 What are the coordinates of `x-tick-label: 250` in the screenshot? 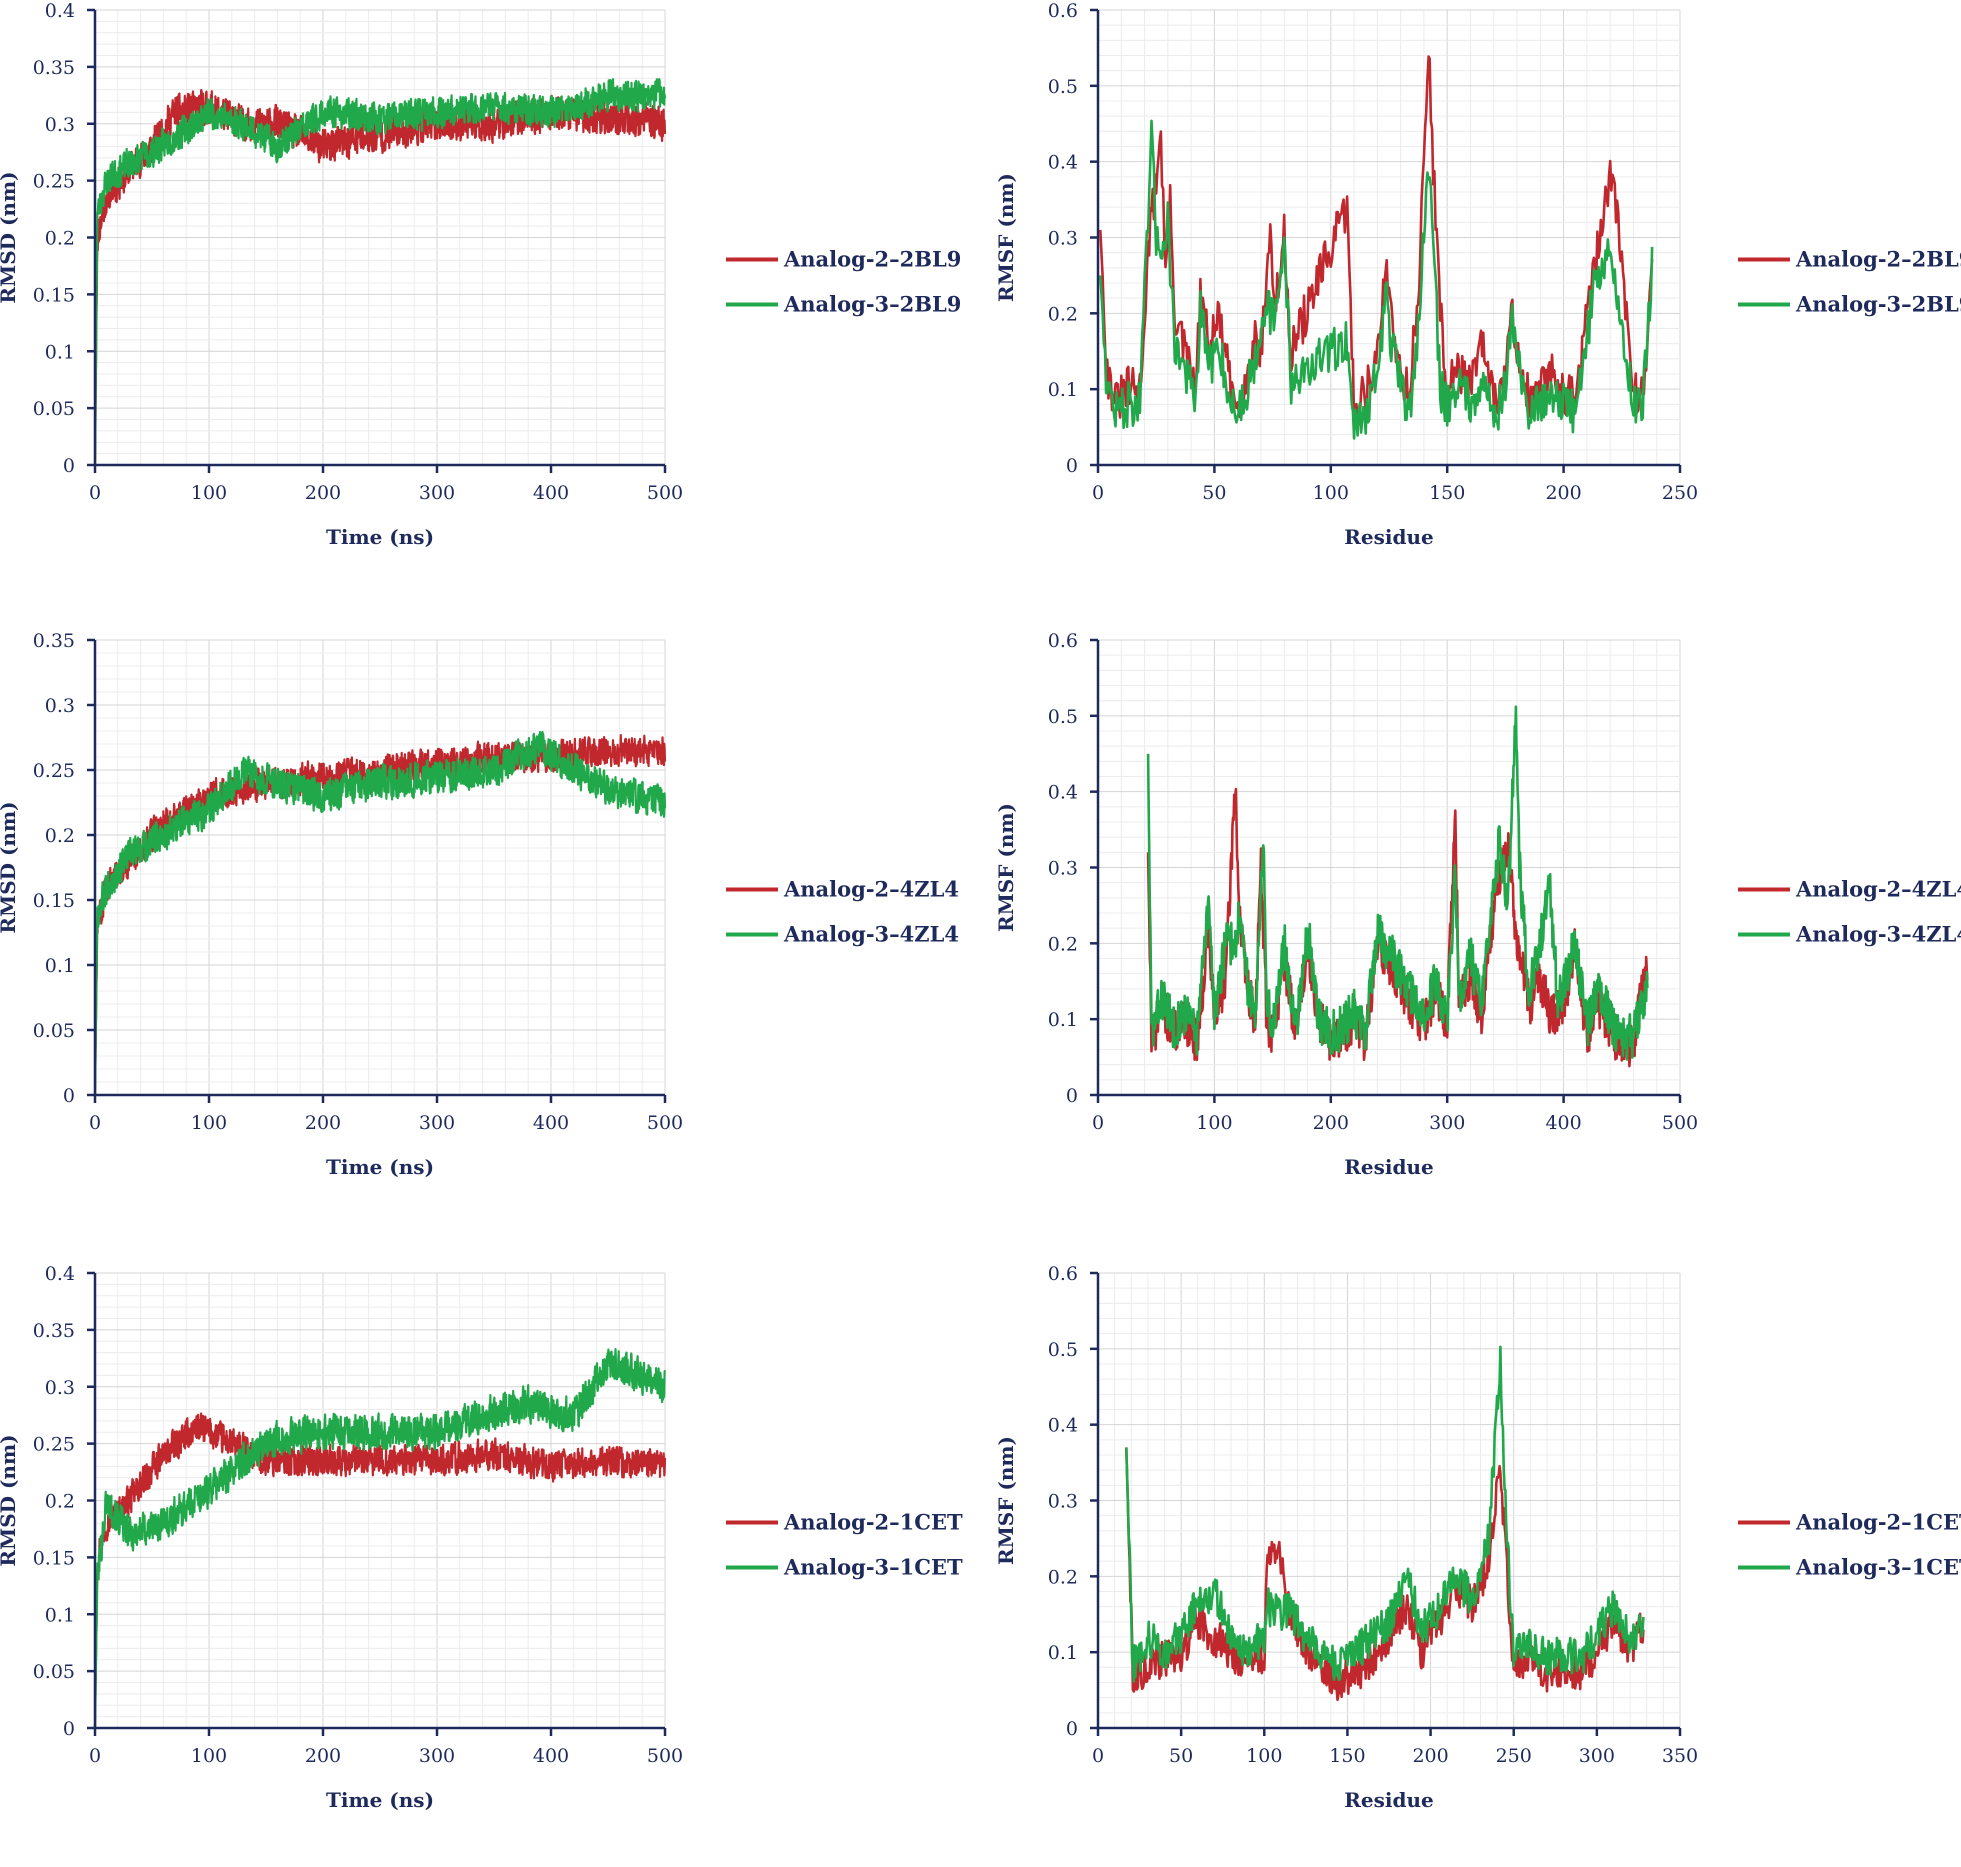 It's located at (1514, 1756).